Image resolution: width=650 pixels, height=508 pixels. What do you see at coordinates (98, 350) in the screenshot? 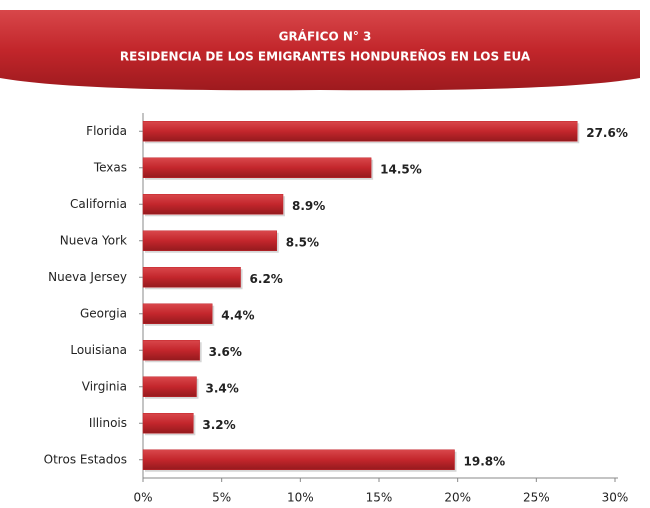
I see `y-tick-label: Louisiana` at bounding box center [98, 350].